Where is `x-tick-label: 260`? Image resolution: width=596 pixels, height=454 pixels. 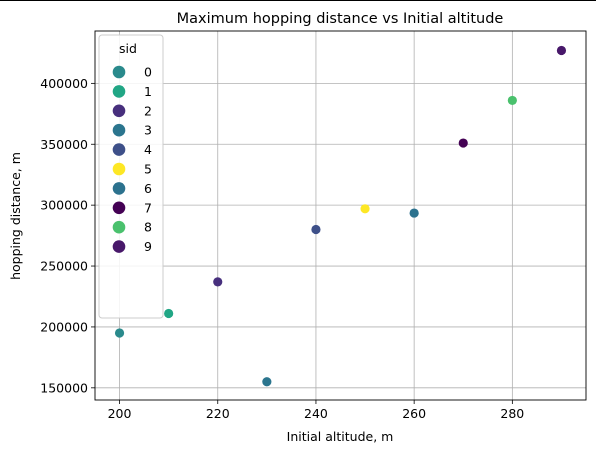 x-tick-label: 260 is located at coordinates (414, 413).